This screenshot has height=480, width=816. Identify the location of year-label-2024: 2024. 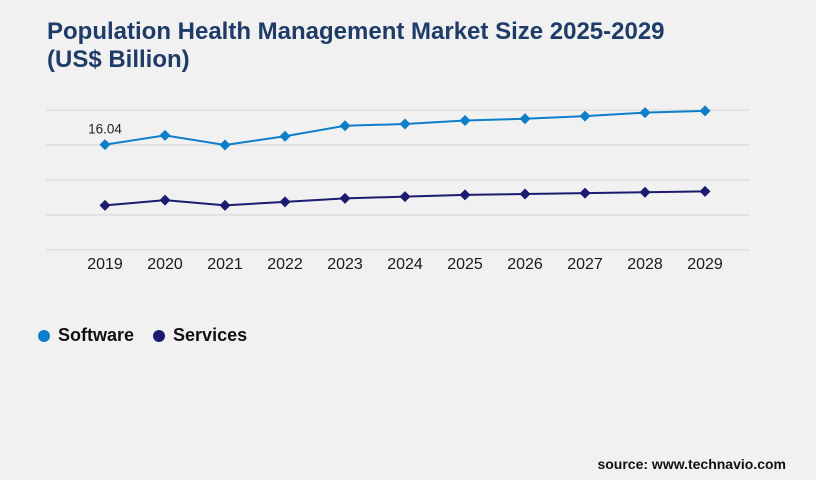
(405, 264).